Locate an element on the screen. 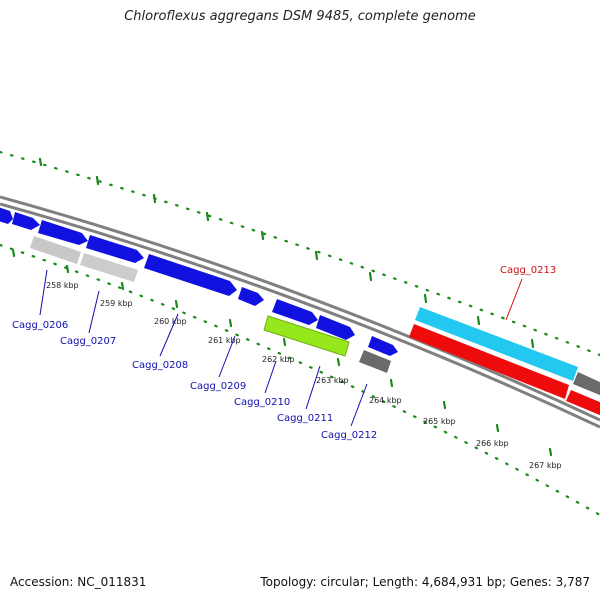 The width and height of the screenshot is (600, 600). kbp-label: 260 kbp is located at coordinates (170, 321).